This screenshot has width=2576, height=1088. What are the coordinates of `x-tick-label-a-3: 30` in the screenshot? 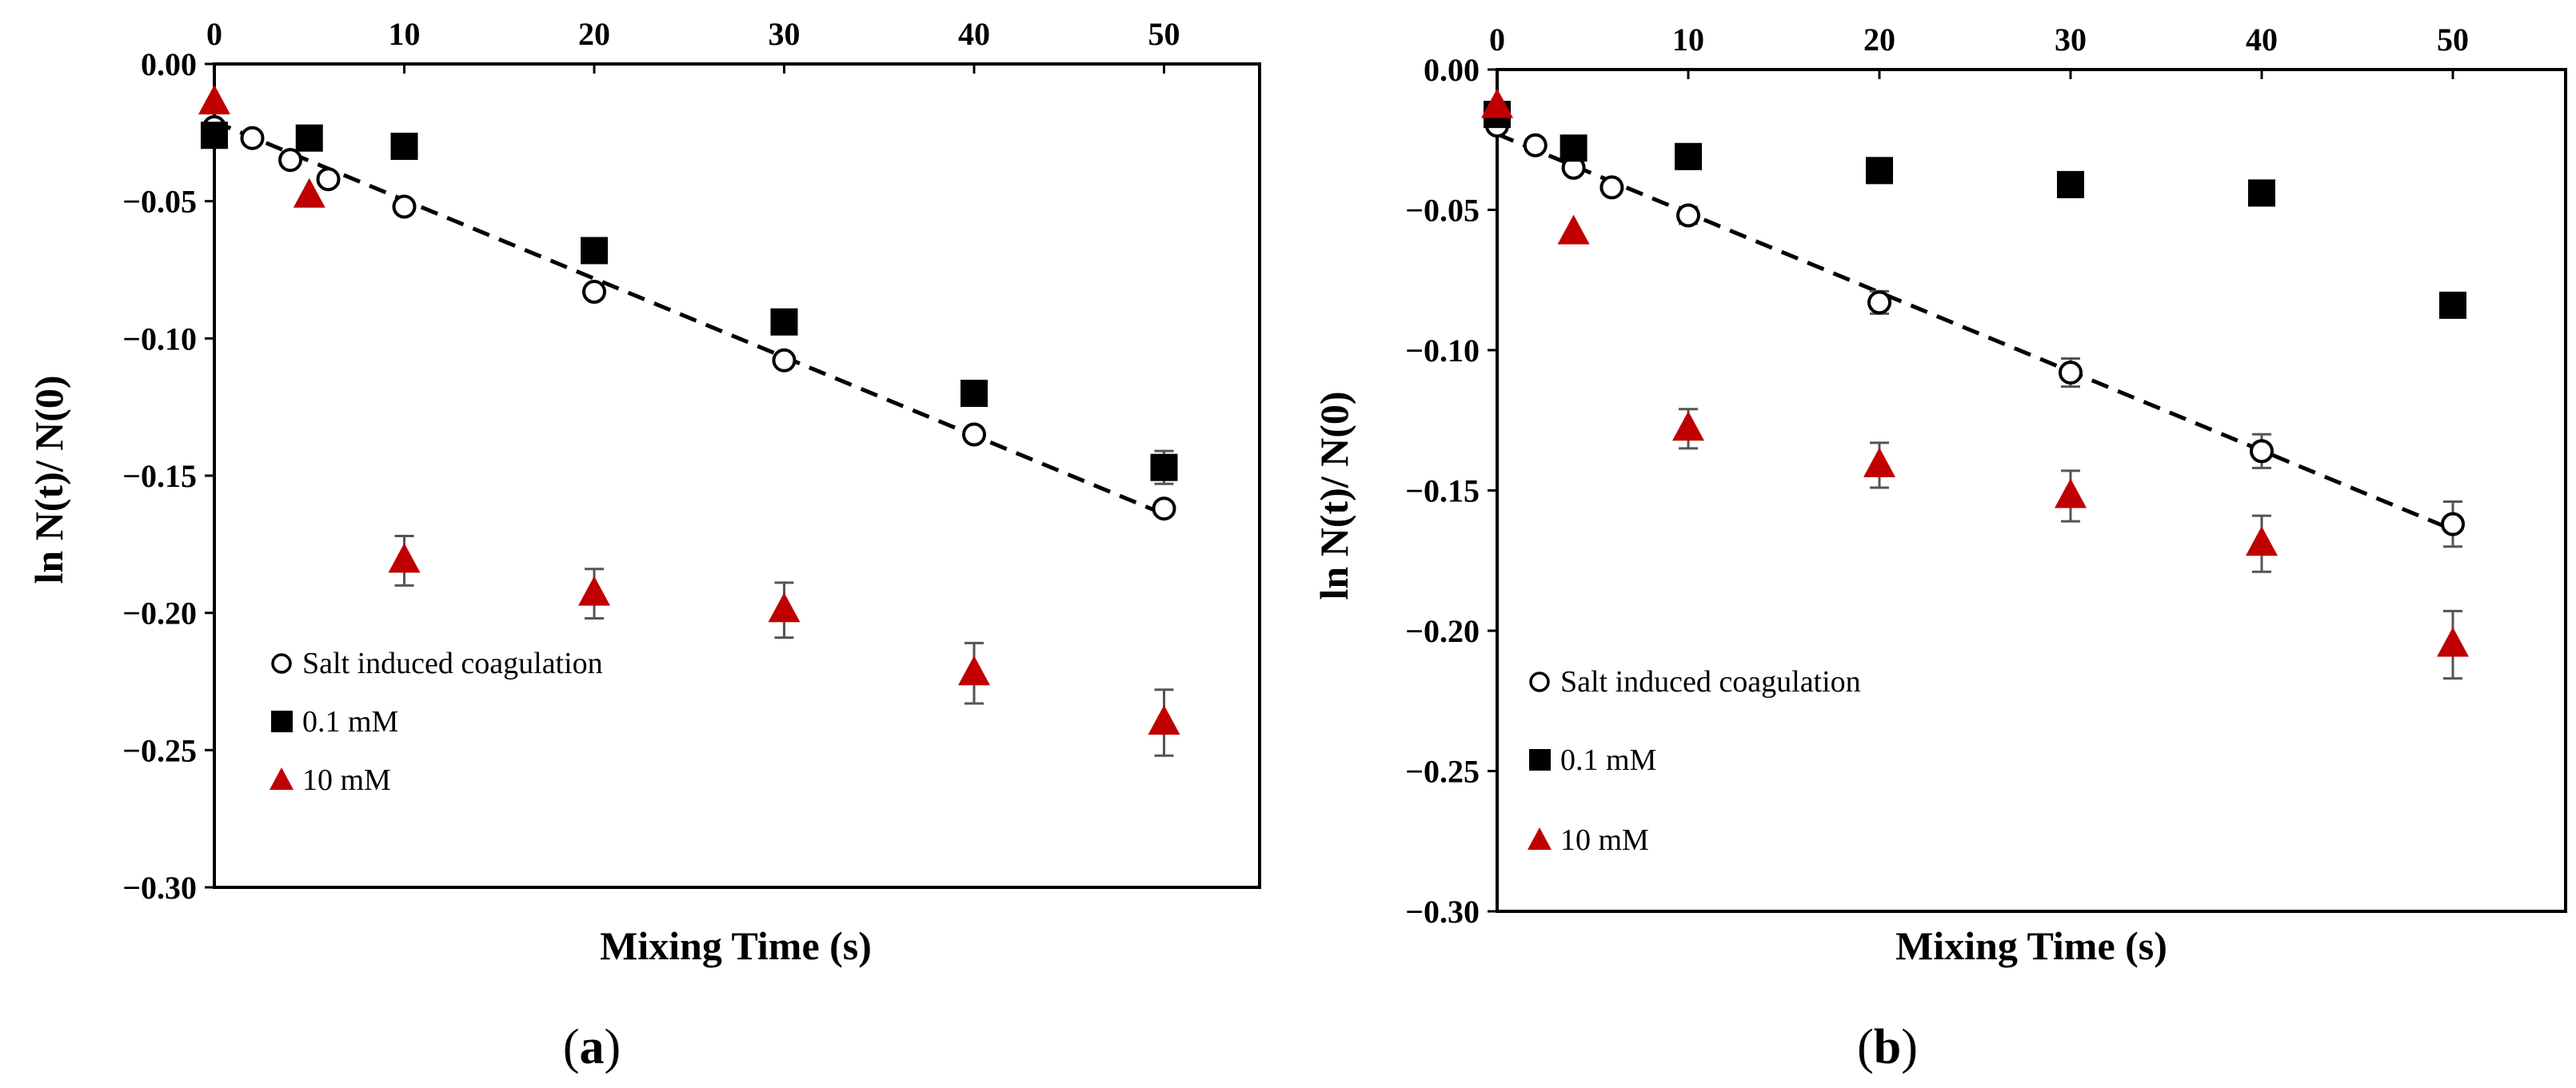 It's located at (785, 34).